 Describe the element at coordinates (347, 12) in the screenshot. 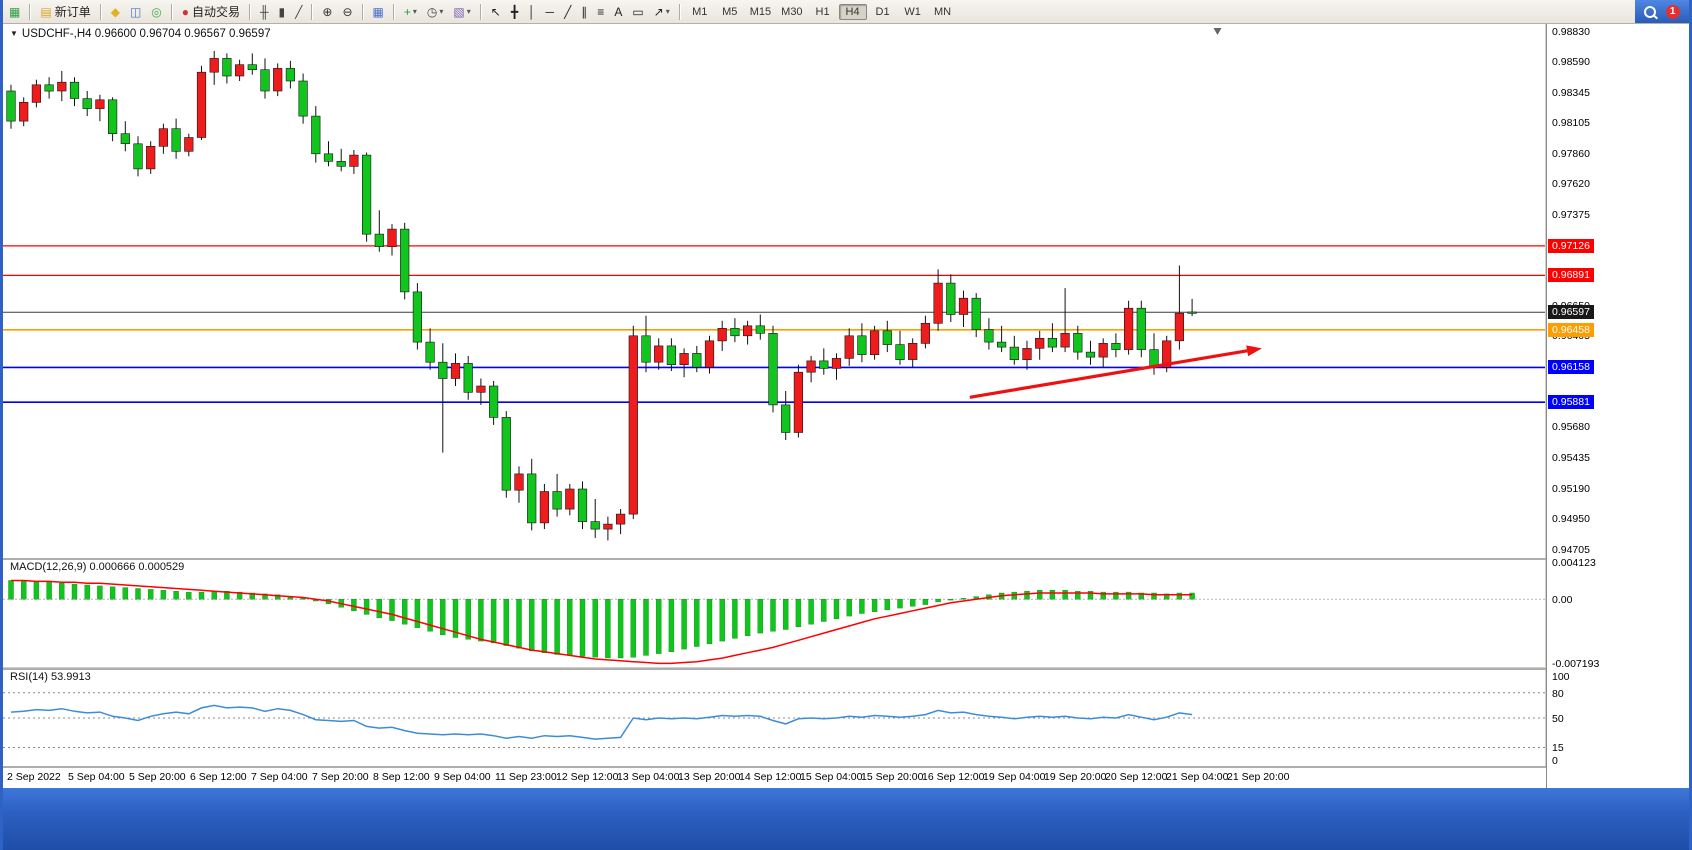

I see `zoom-out-button: ⊖` at that location.